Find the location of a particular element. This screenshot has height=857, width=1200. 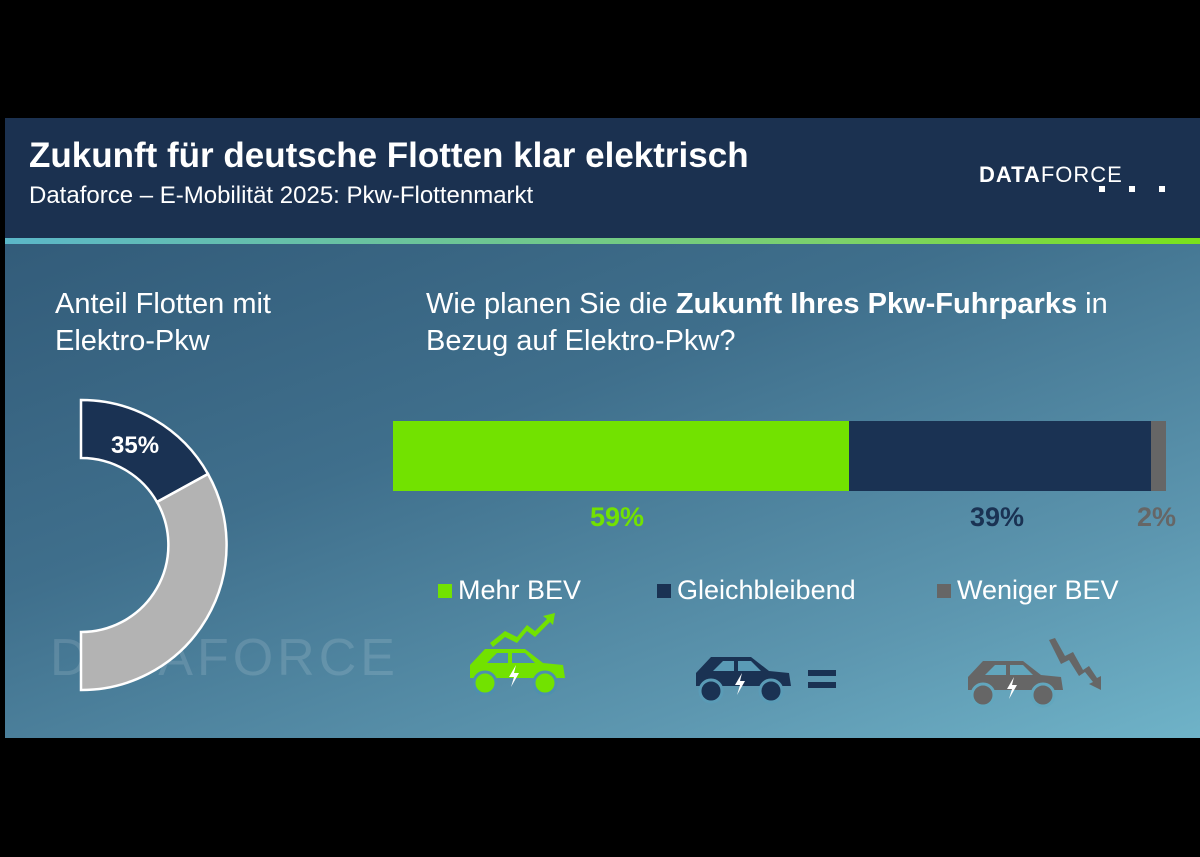

question-bold-text: Zukunft Ihres Pkw-Fuhrparks is located at coordinates (876, 304).